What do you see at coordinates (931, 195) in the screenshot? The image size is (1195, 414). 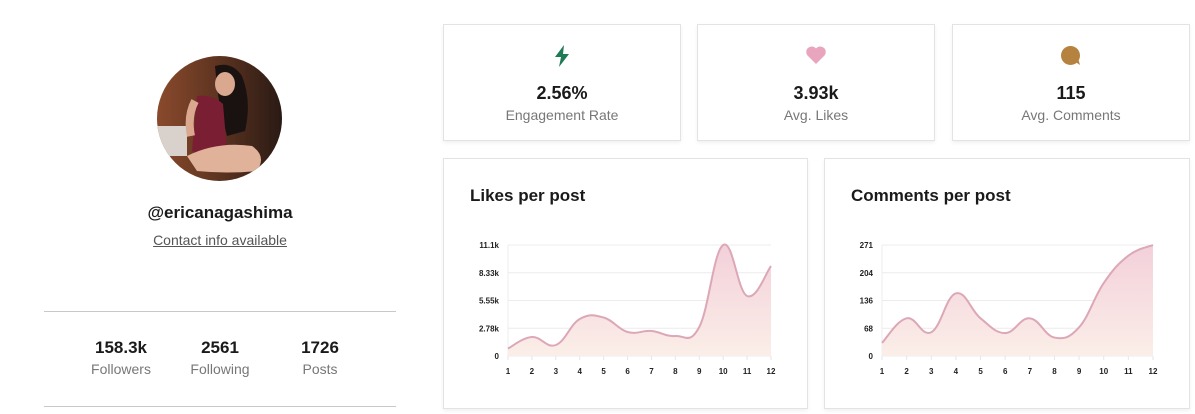 I see `comments-chart-title: Comments per post` at bounding box center [931, 195].